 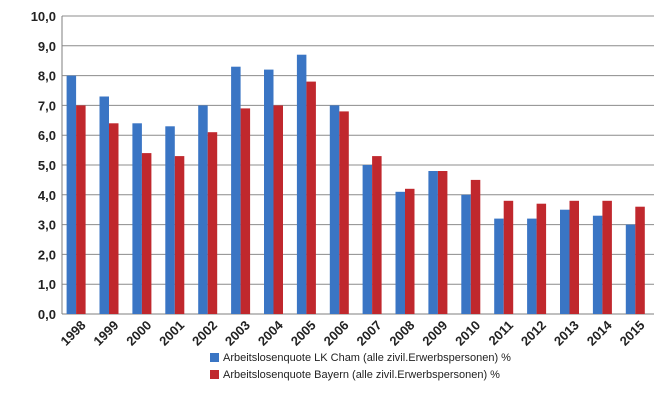 What do you see at coordinates (73, 333) in the screenshot?
I see `x-tick-label: 1998` at bounding box center [73, 333].